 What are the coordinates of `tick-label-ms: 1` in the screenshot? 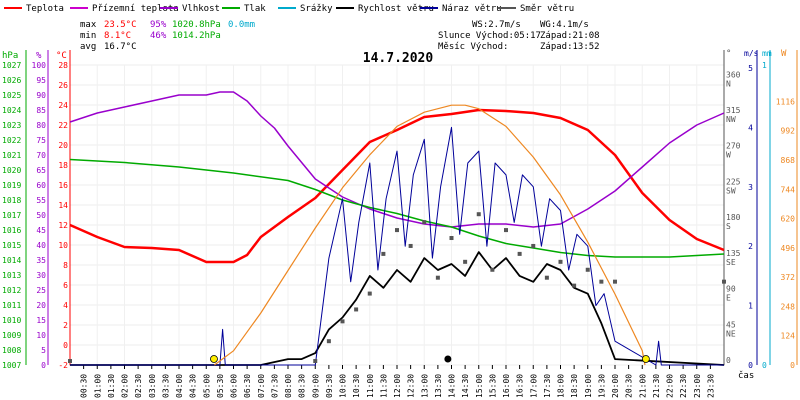 It's located at (750, 306).